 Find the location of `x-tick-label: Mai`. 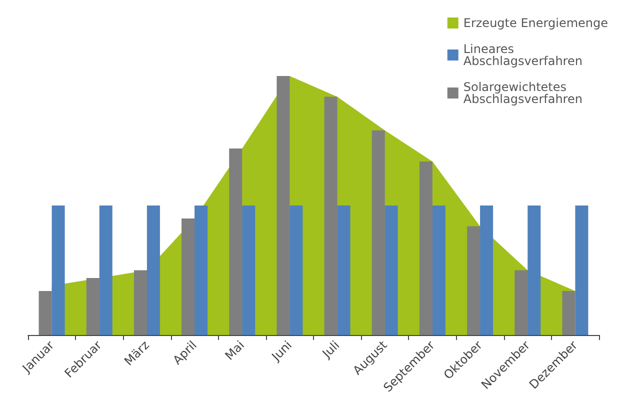

x-tick-label: Mai is located at coordinates (235, 350).